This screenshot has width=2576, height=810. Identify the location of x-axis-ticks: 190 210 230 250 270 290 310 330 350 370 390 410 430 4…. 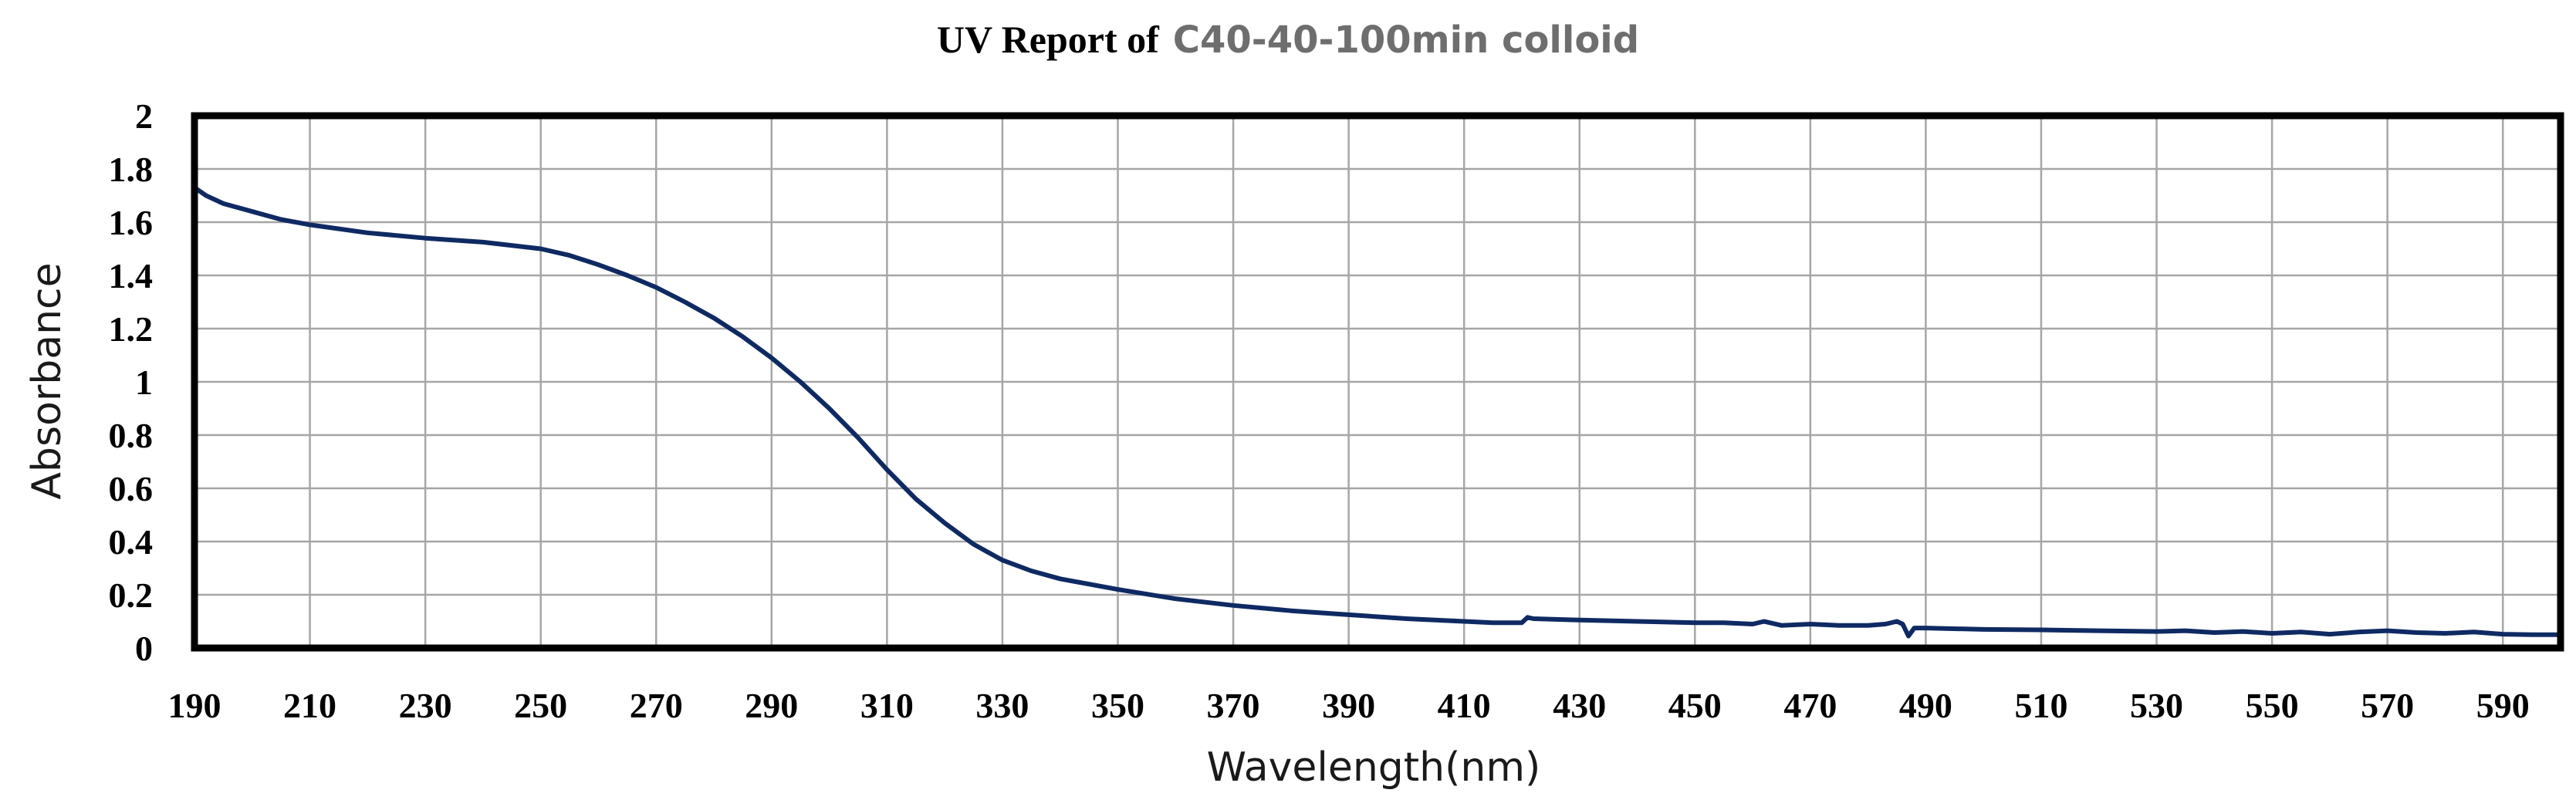
(1349, 705).